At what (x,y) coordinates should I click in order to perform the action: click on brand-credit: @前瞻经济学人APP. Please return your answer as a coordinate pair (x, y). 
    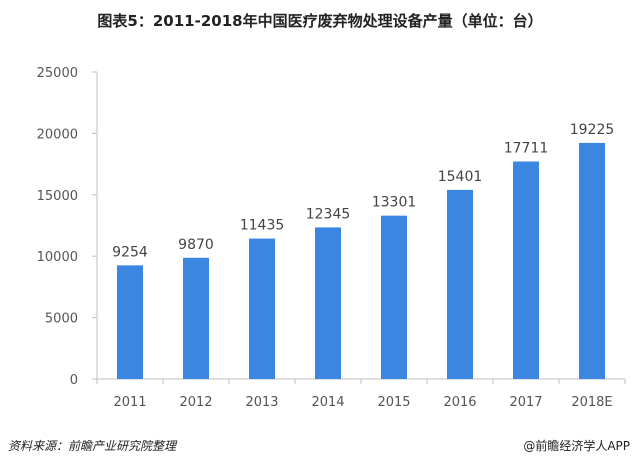
    Looking at the image, I should click on (576, 446).